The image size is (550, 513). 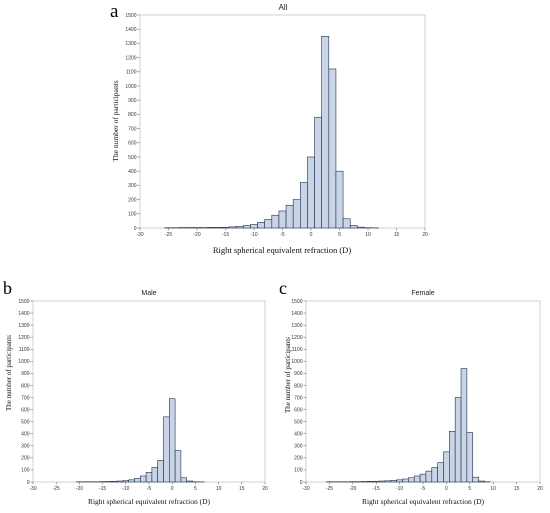 I want to click on y-axis-label: The number of participants, so click(x=9, y=373).